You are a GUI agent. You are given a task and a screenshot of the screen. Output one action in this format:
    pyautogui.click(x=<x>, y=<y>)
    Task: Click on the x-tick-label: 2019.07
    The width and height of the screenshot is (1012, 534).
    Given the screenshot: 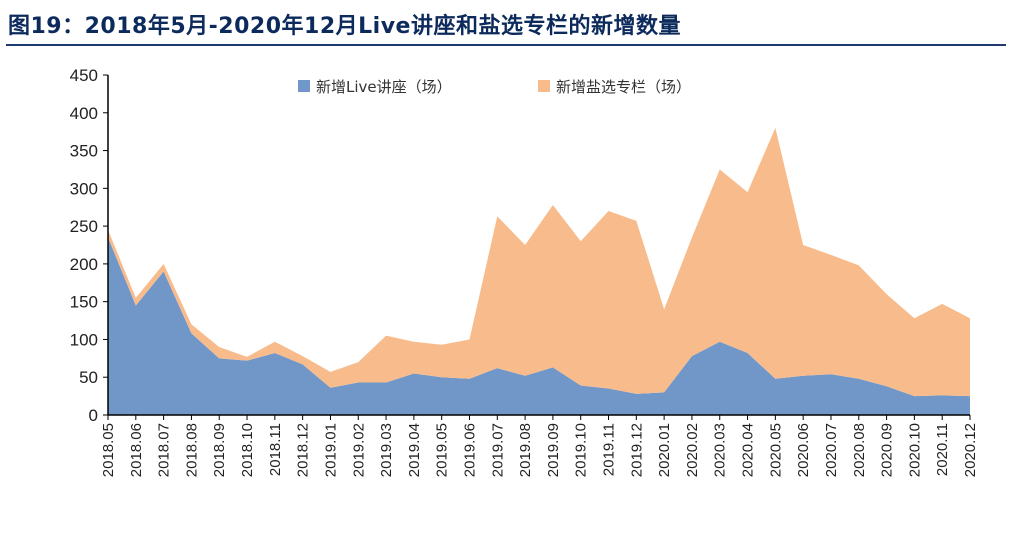 What is the action you would take?
    pyautogui.click(x=497, y=450)
    